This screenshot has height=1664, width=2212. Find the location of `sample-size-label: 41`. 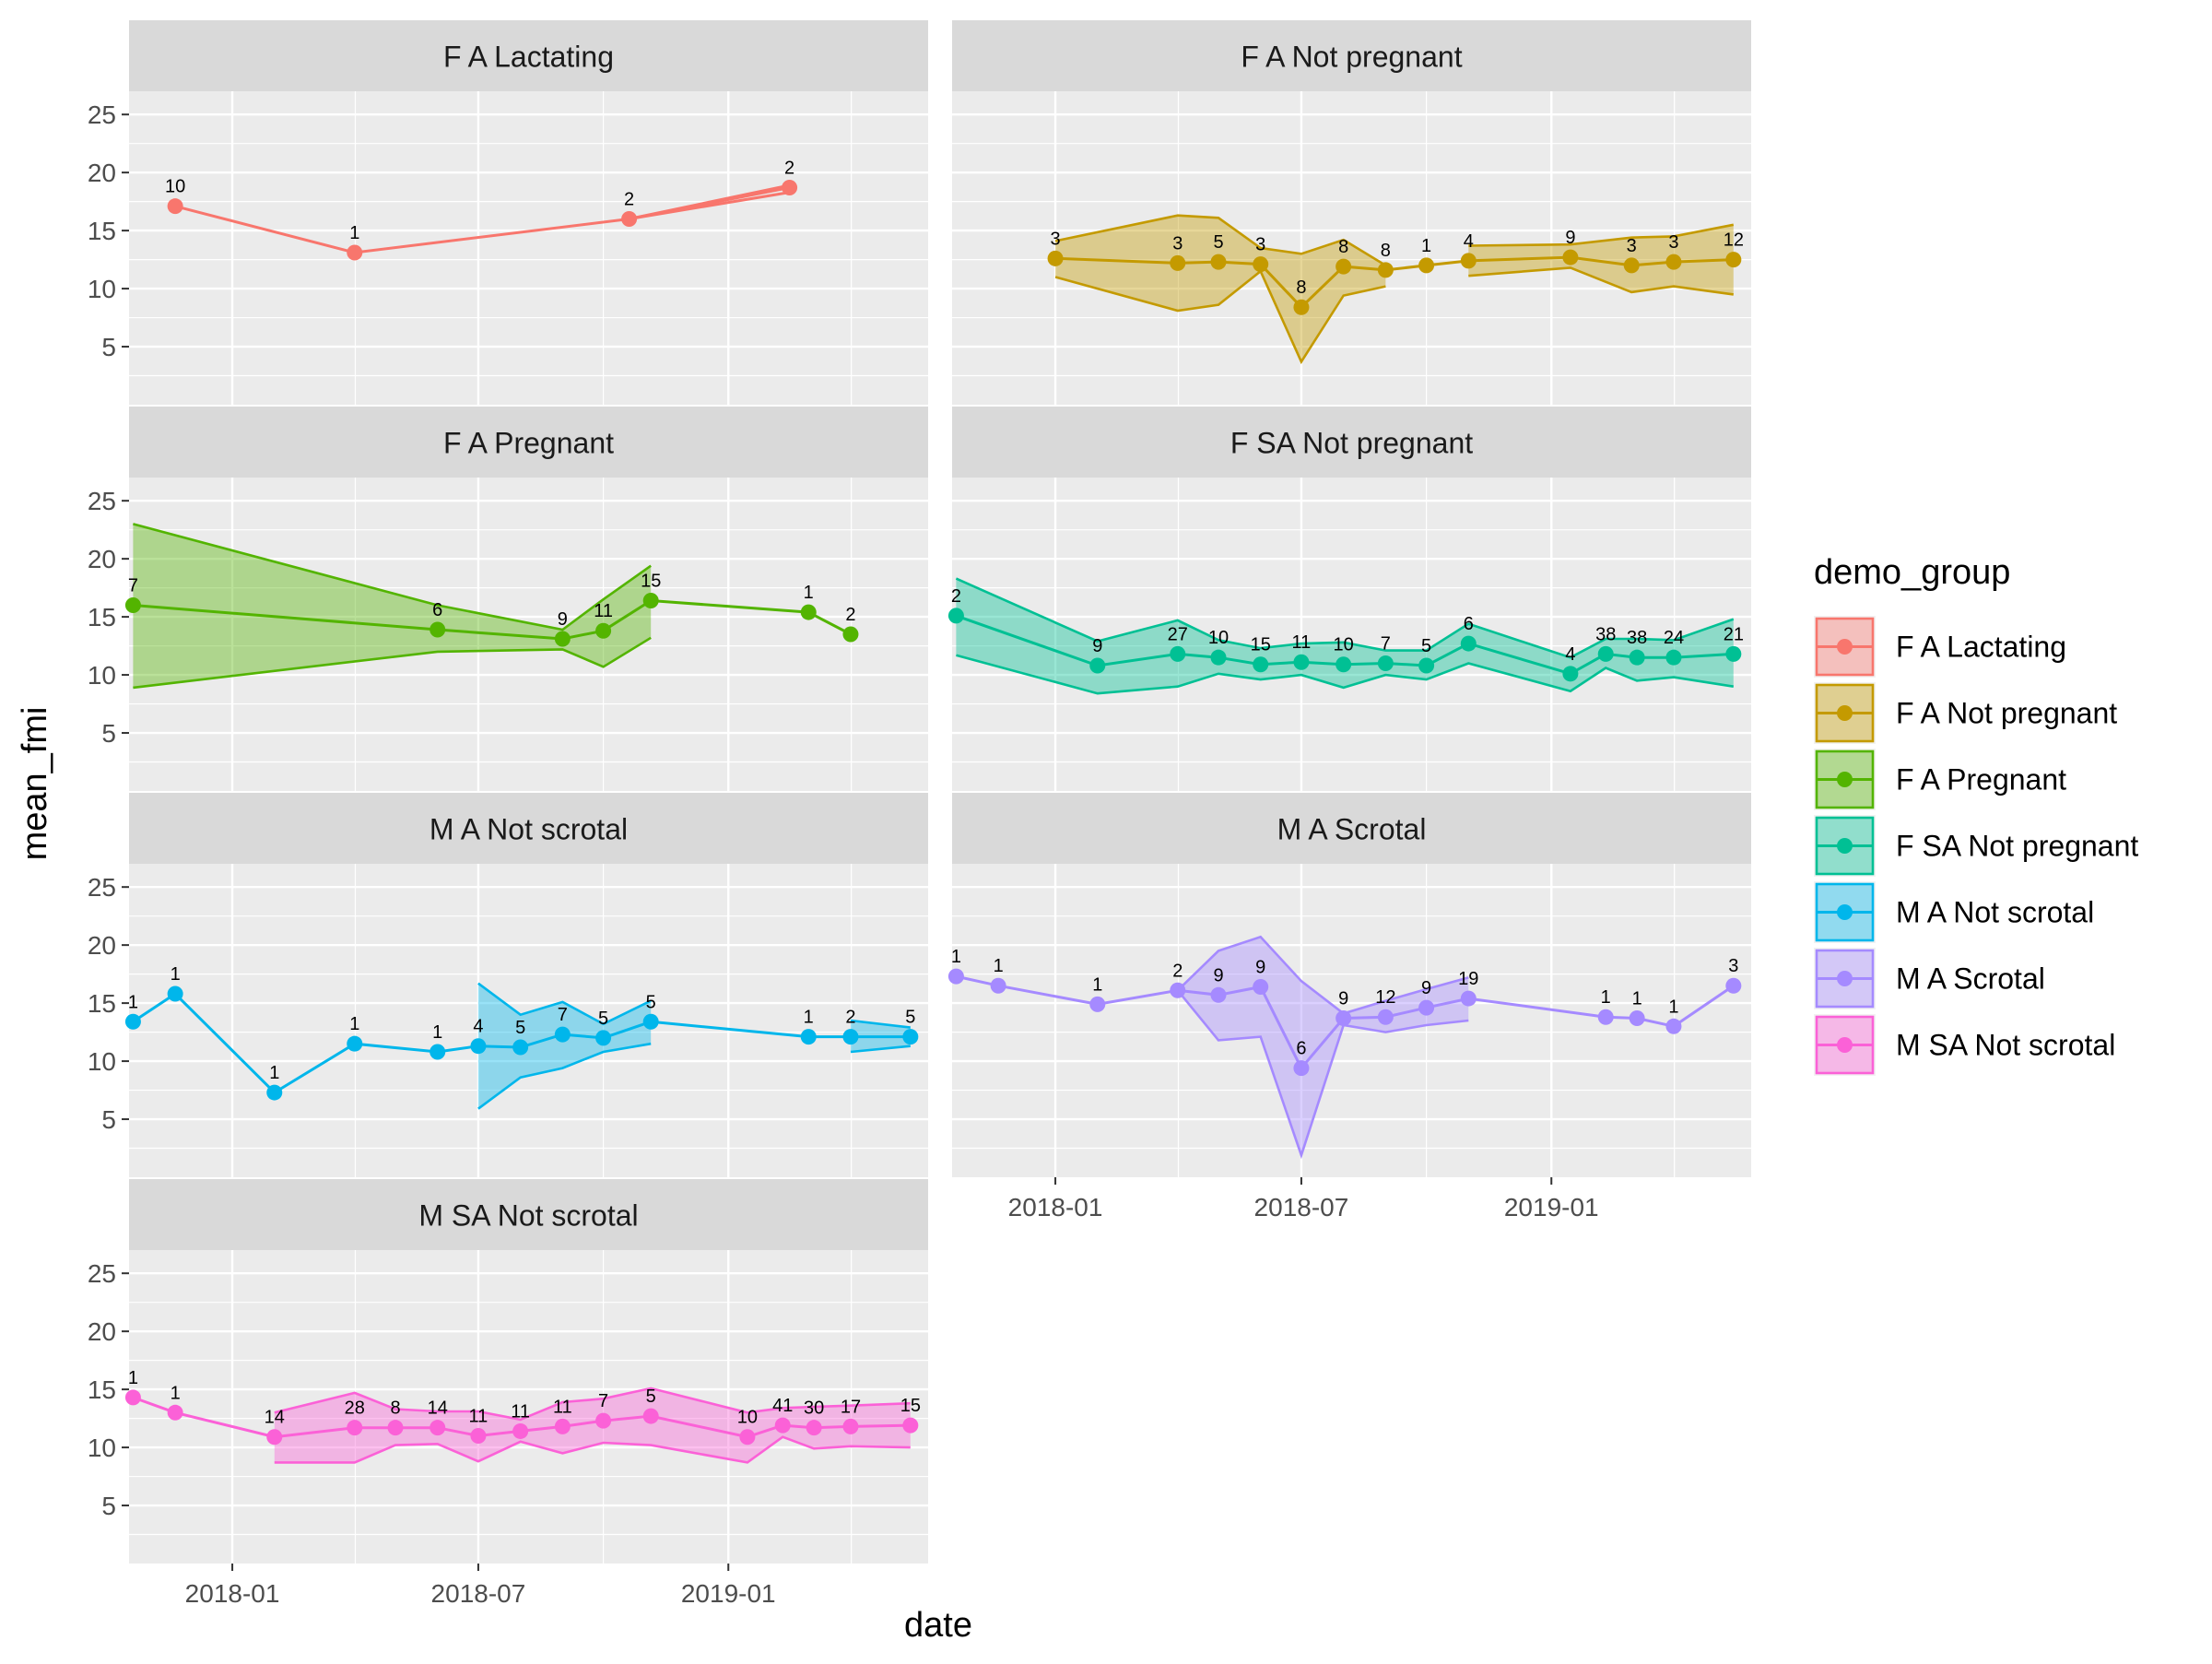

sample-size-label: 41 is located at coordinates (782, 1406).